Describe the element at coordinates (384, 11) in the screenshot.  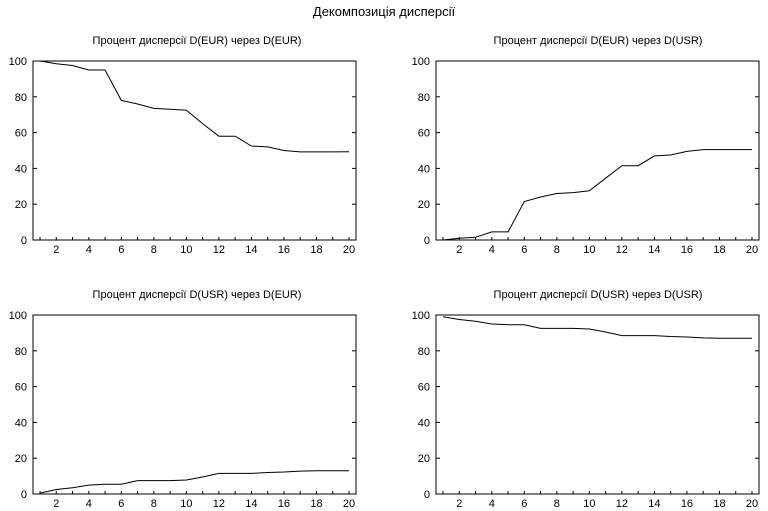
I see `figure-title: Декомпозиція дисперсії` at that location.